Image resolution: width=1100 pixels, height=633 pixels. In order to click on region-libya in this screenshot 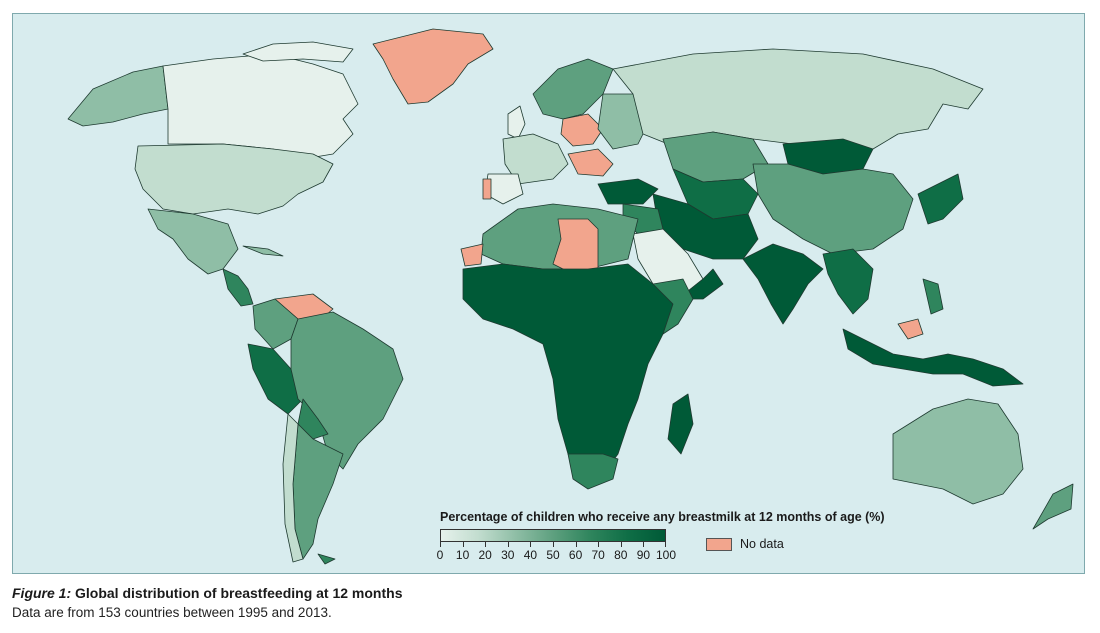, I will do `click(575, 246)`.